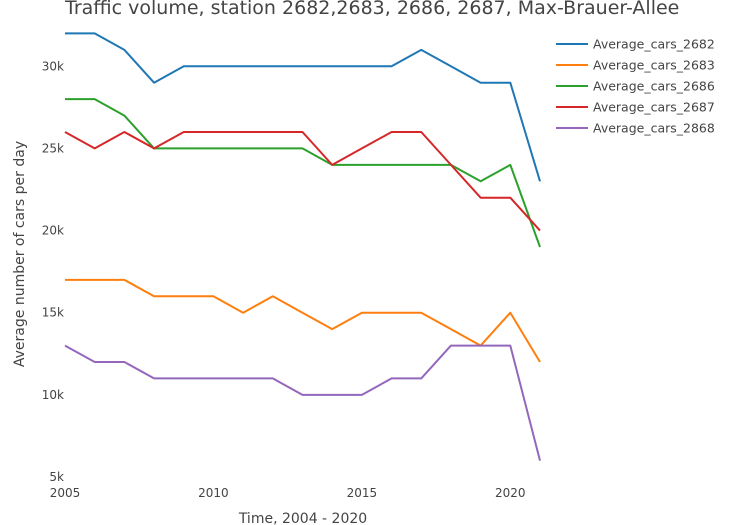  I want to click on legend-label: Average_cars_2683, so click(654, 65).